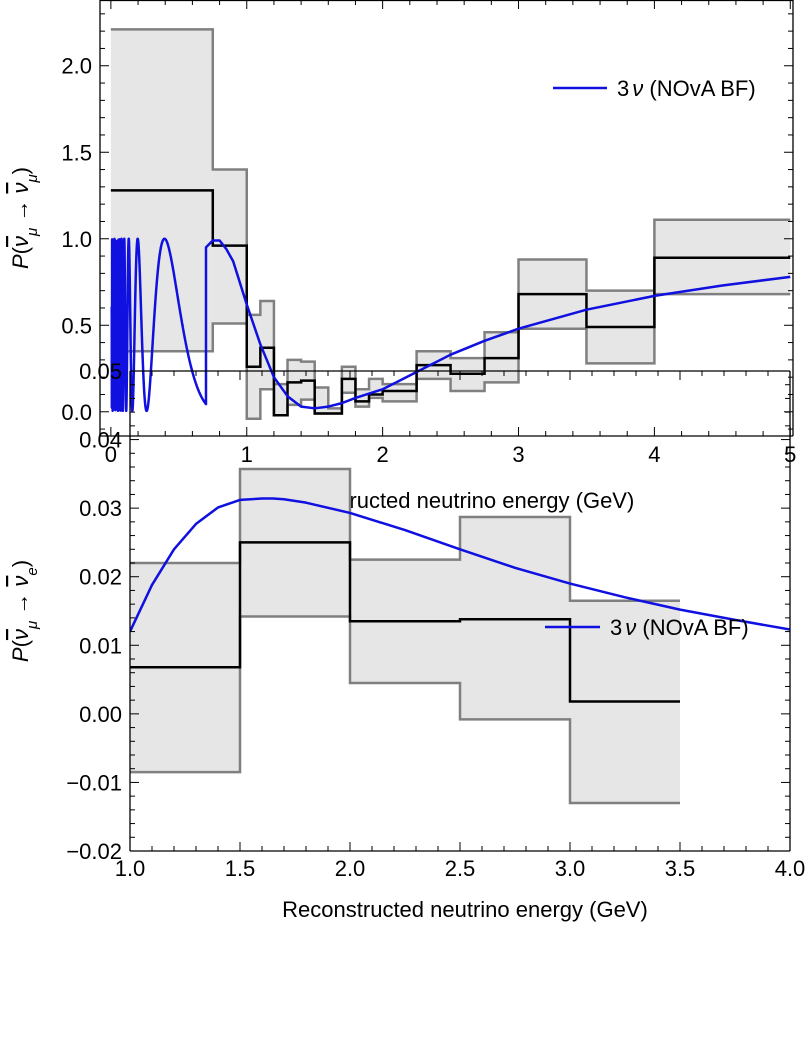  Describe the element at coordinates (405, 622) in the screenshot. I see `central-histogram-line` at that location.